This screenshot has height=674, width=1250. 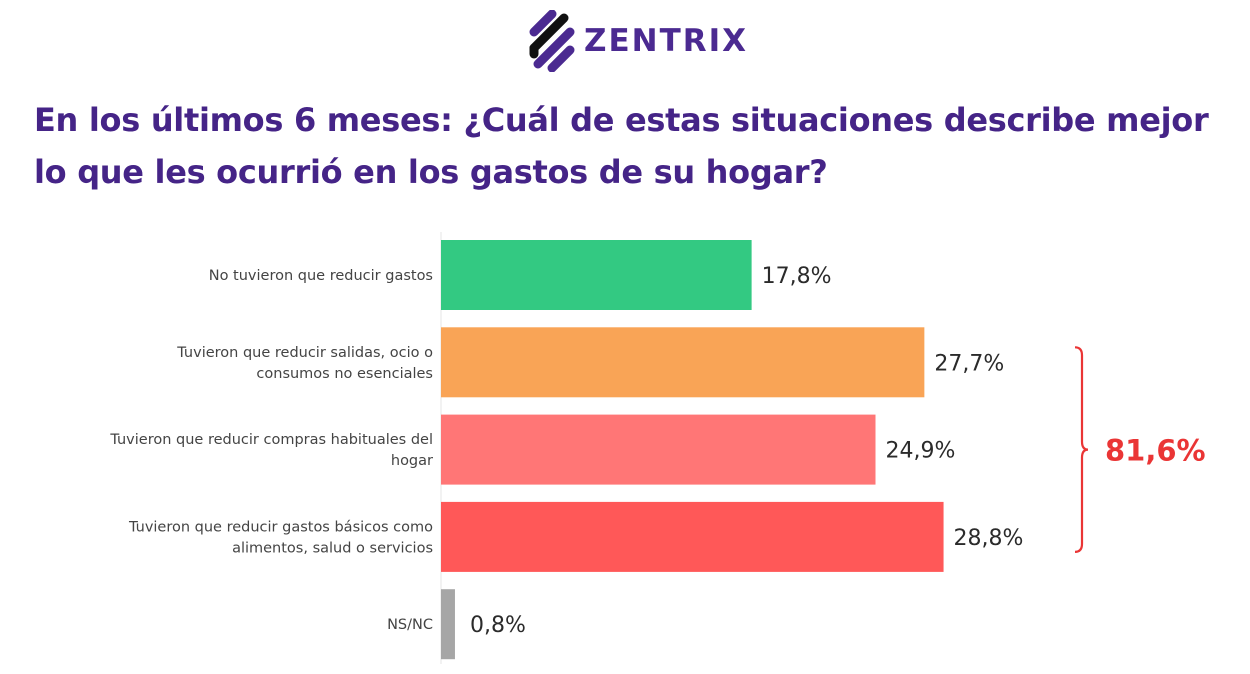 What do you see at coordinates (332, 548) in the screenshot?
I see `category-label: alimentos, salud o servicios` at bounding box center [332, 548].